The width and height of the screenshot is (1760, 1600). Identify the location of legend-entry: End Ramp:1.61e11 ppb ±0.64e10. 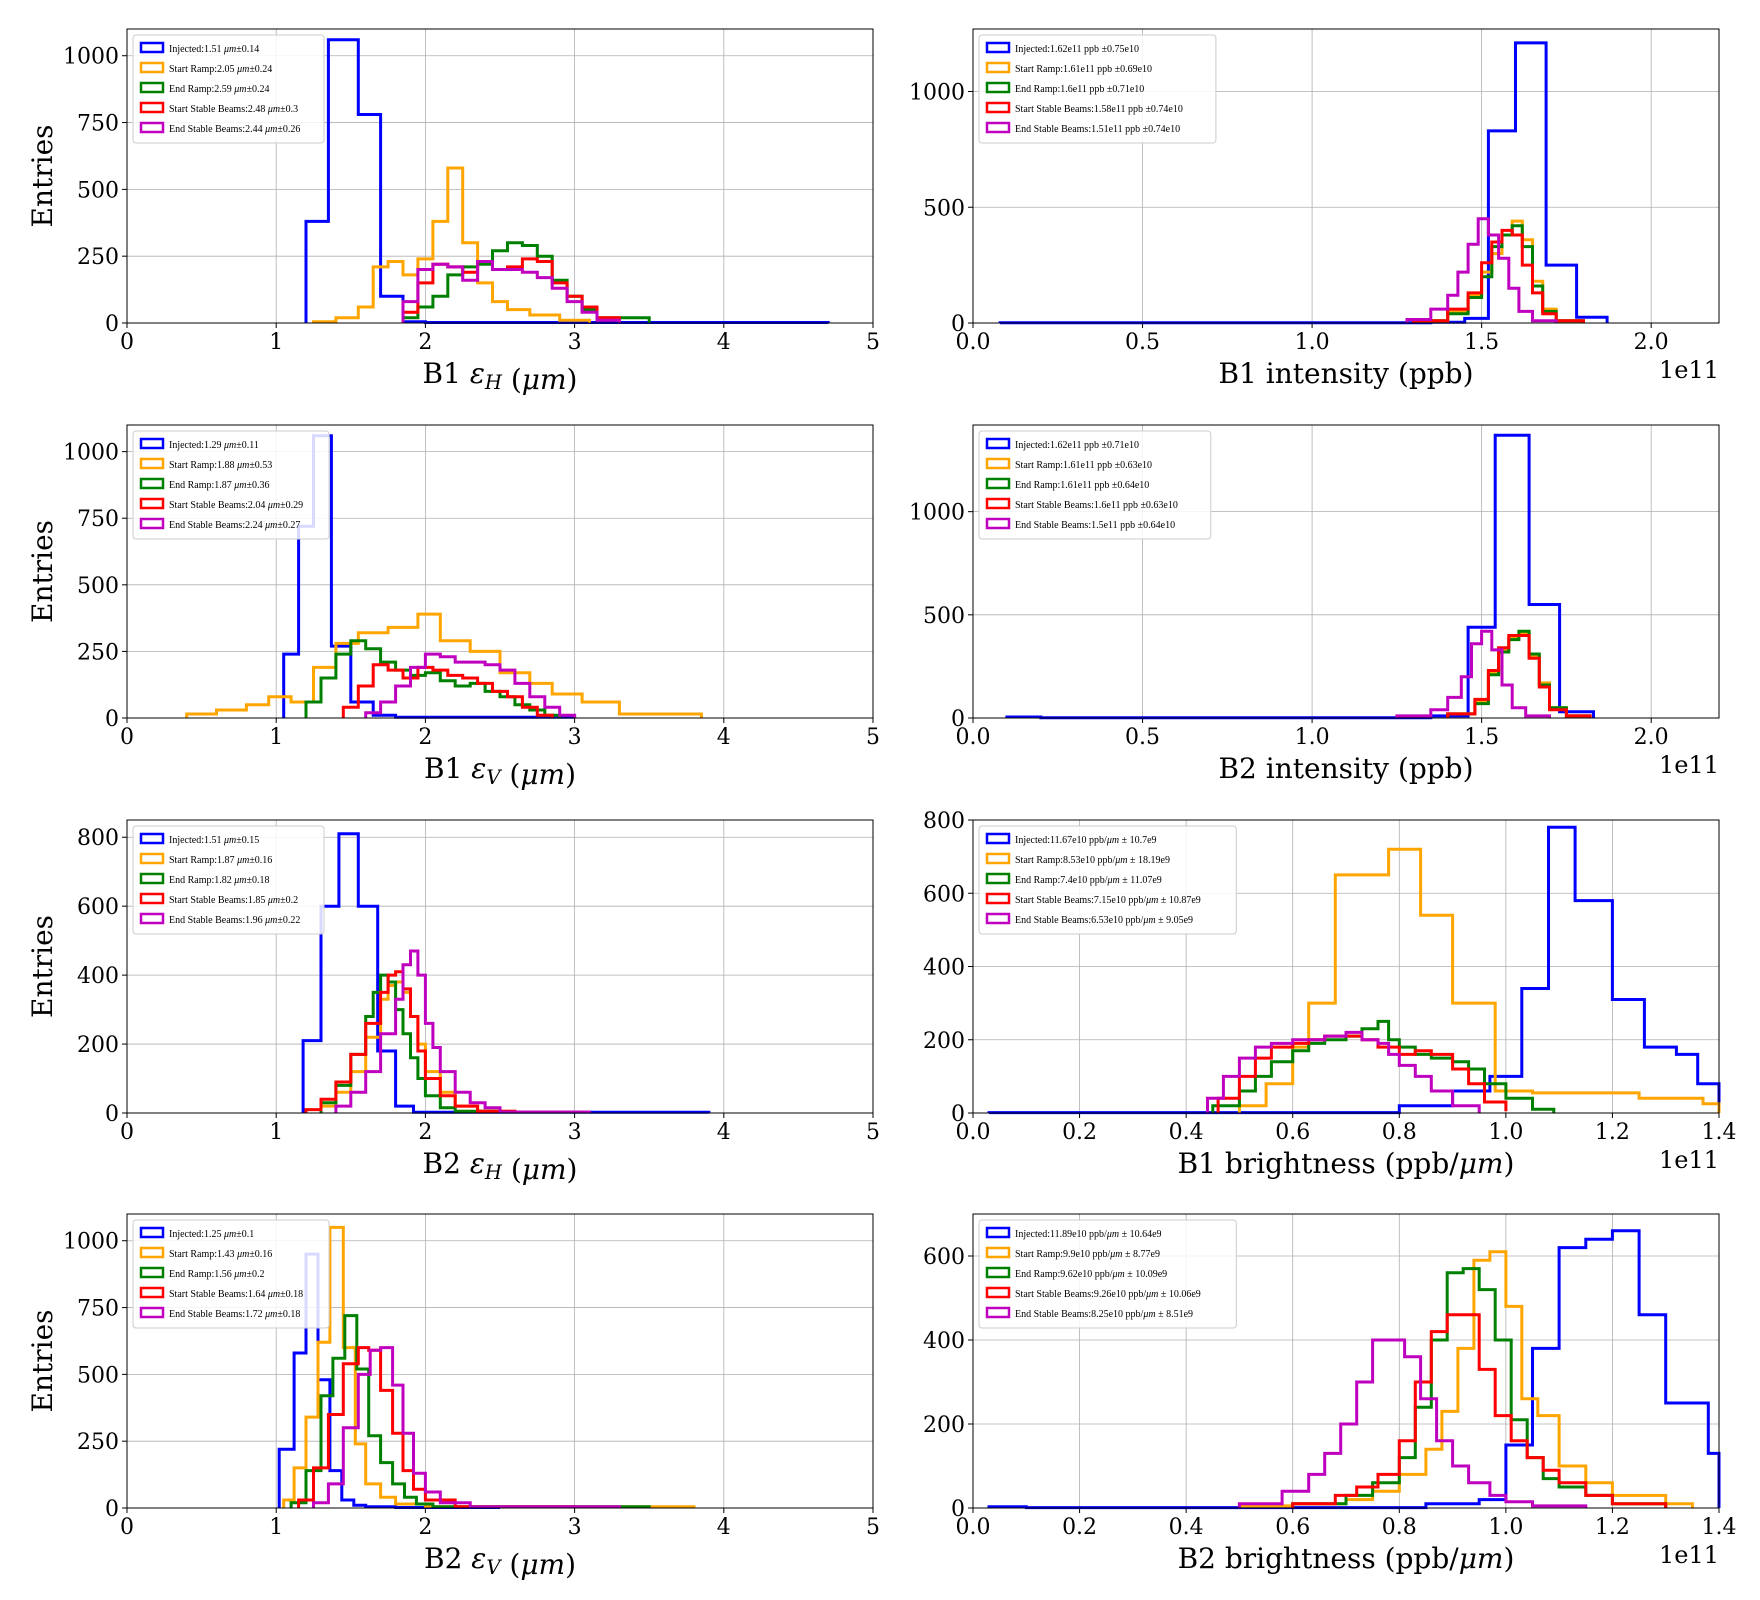
(1082, 485).